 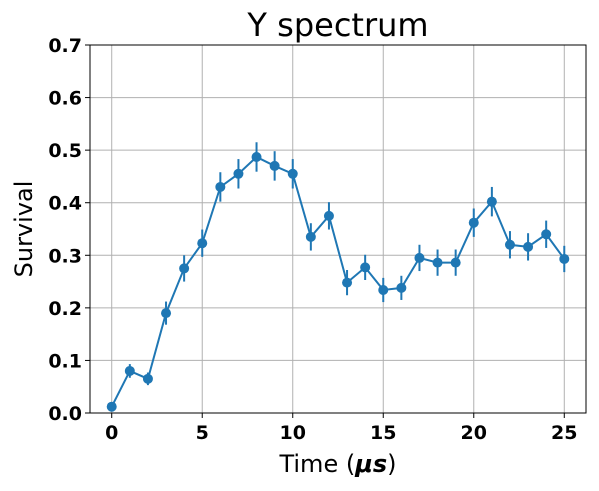 What do you see at coordinates (65, 361) in the screenshot?
I see `y-tick-label: 0.1` at bounding box center [65, 361].